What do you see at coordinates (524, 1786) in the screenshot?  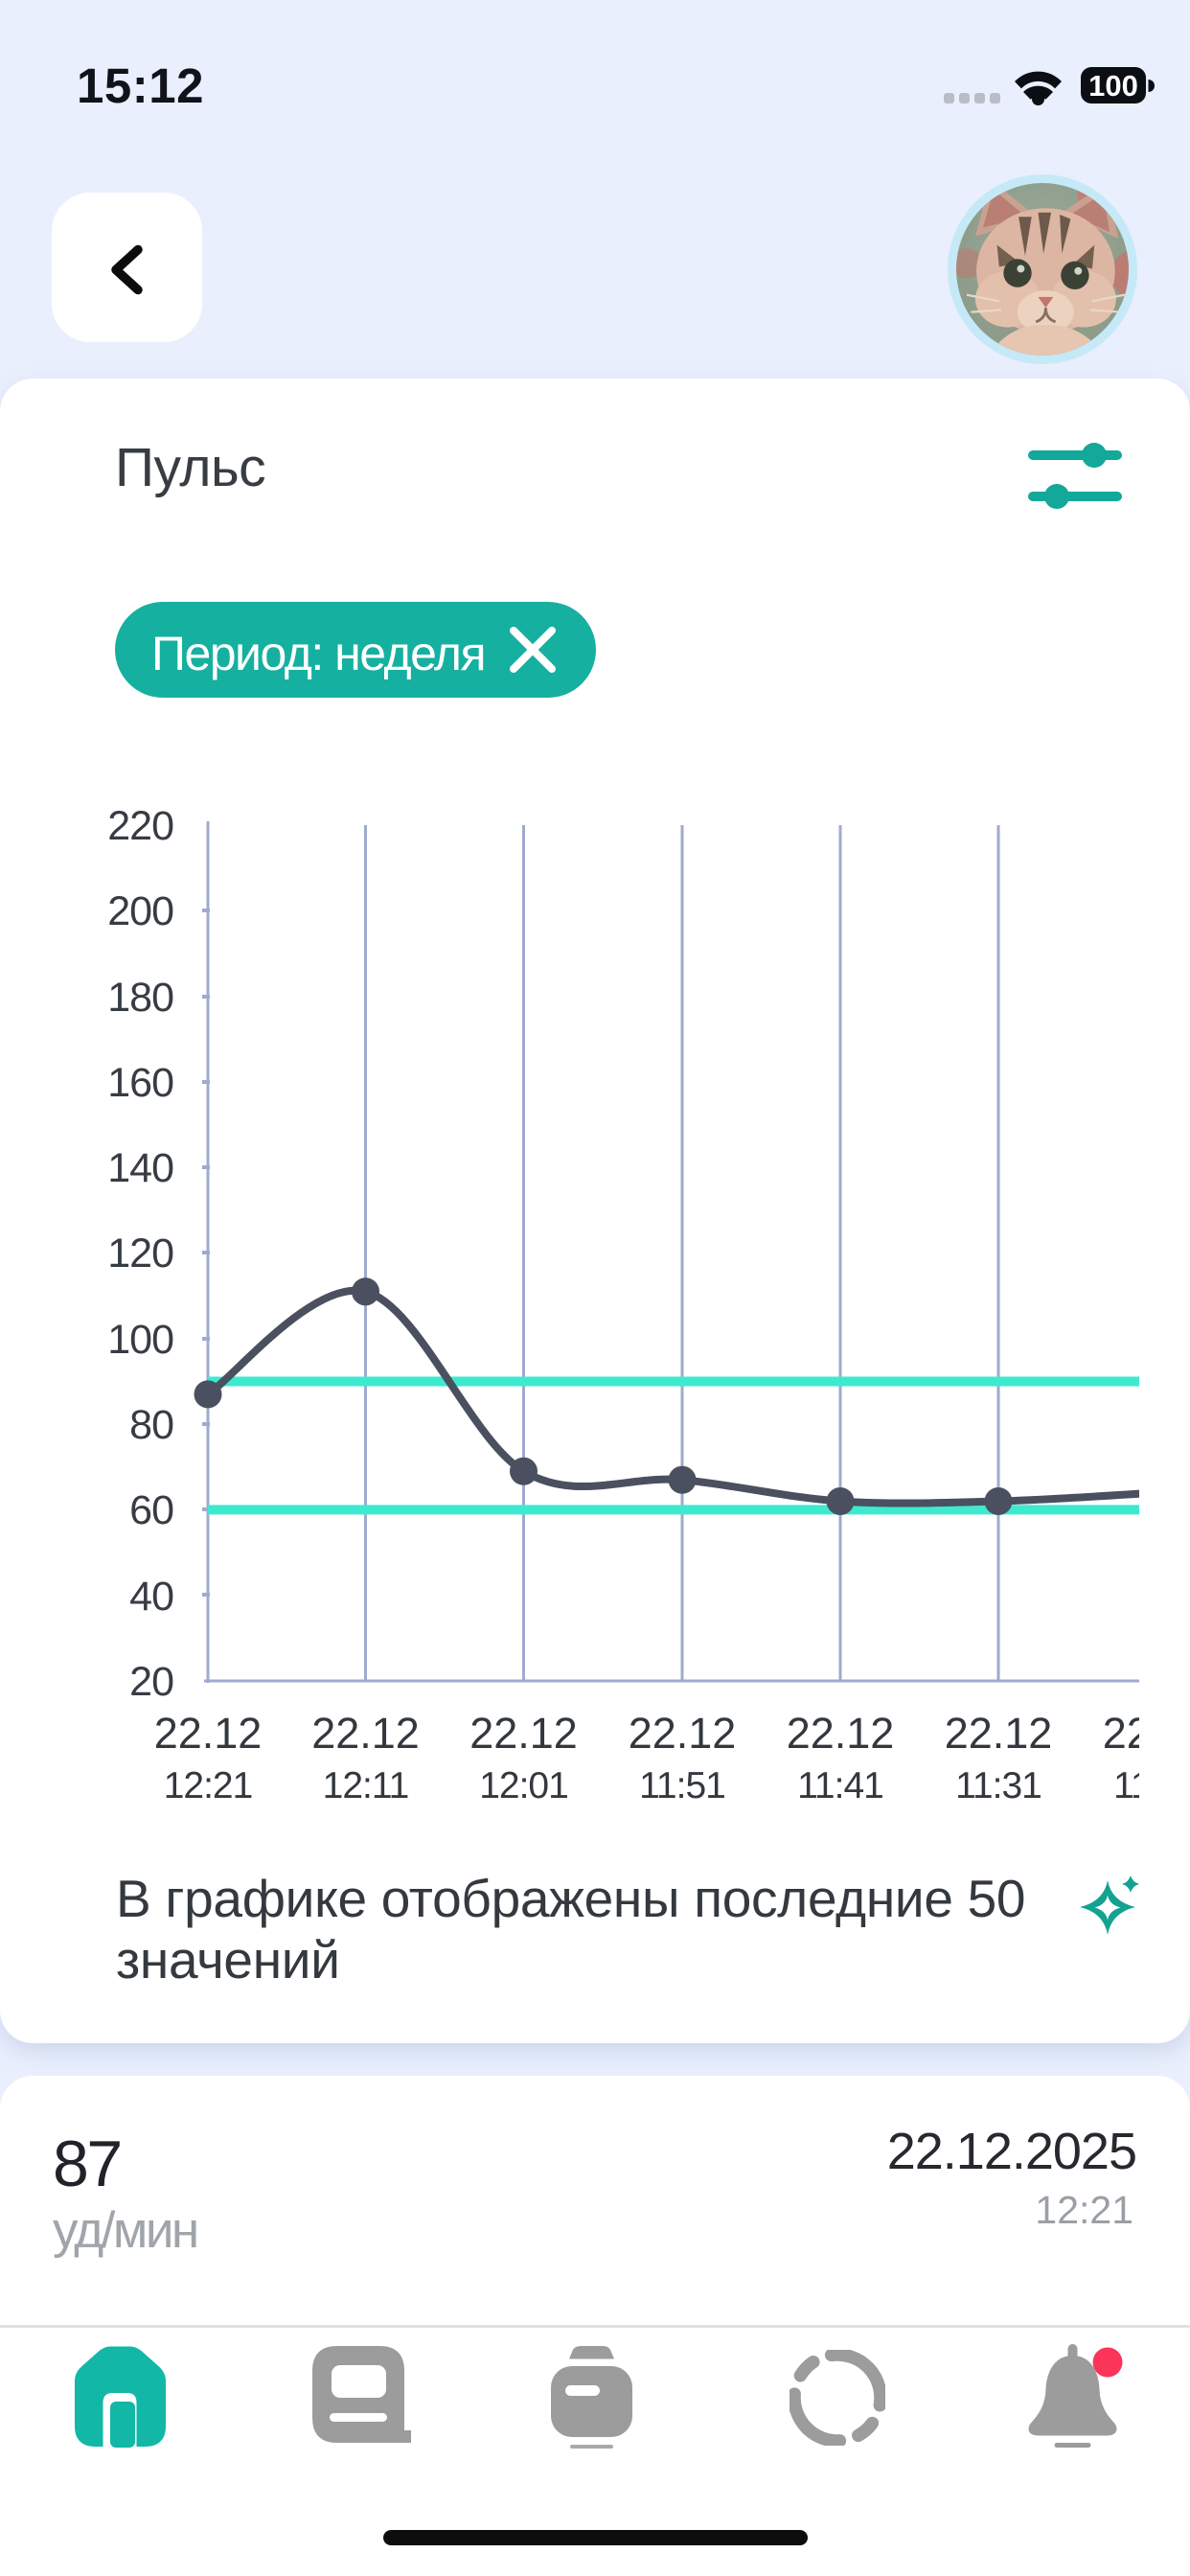 I see `svg-text: 12:01` at bounding box center [524, 1786].